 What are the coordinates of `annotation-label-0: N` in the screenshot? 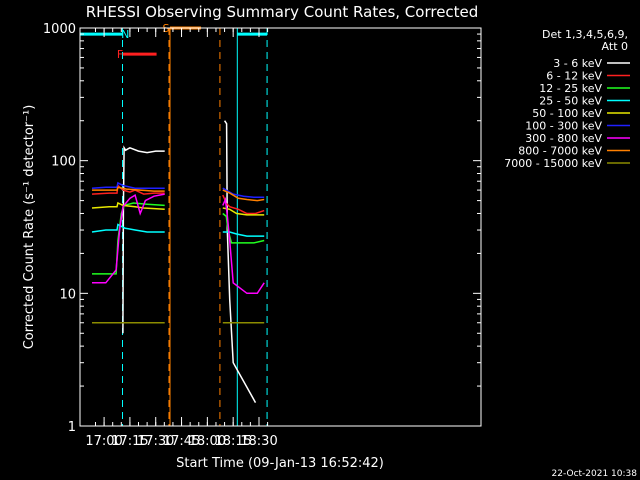 It's located at (125, 34).